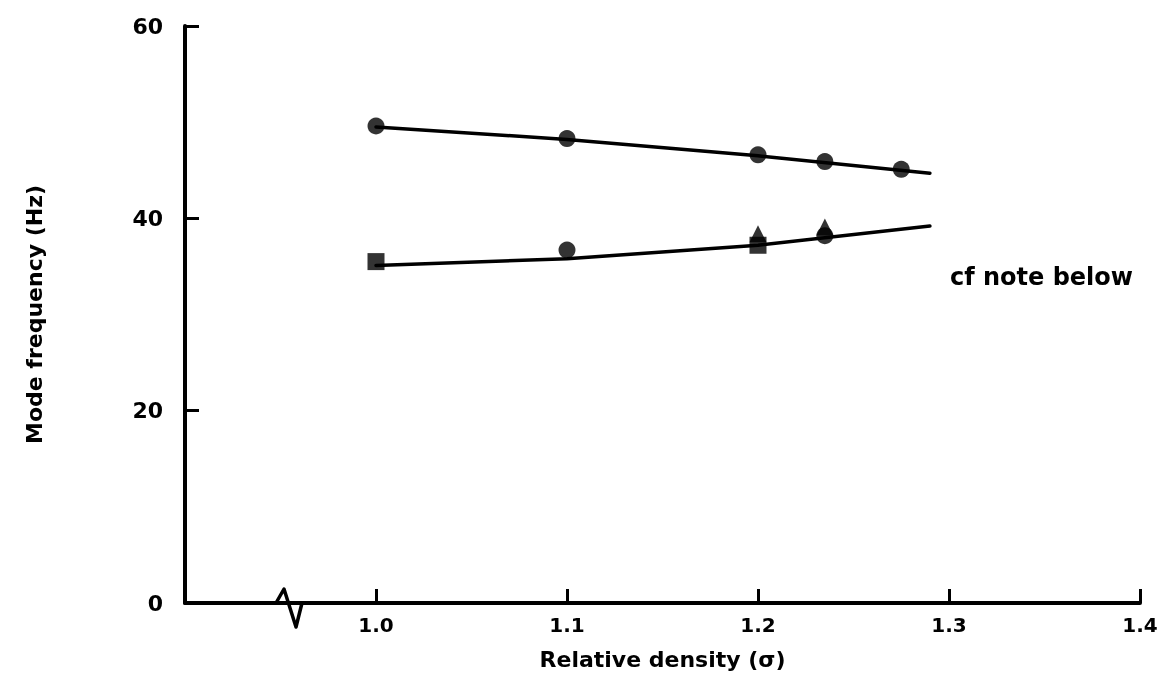 This screenshot has height=681, width=1173. I want to click on x-tick-label: 1.4, so click(1140, 625).